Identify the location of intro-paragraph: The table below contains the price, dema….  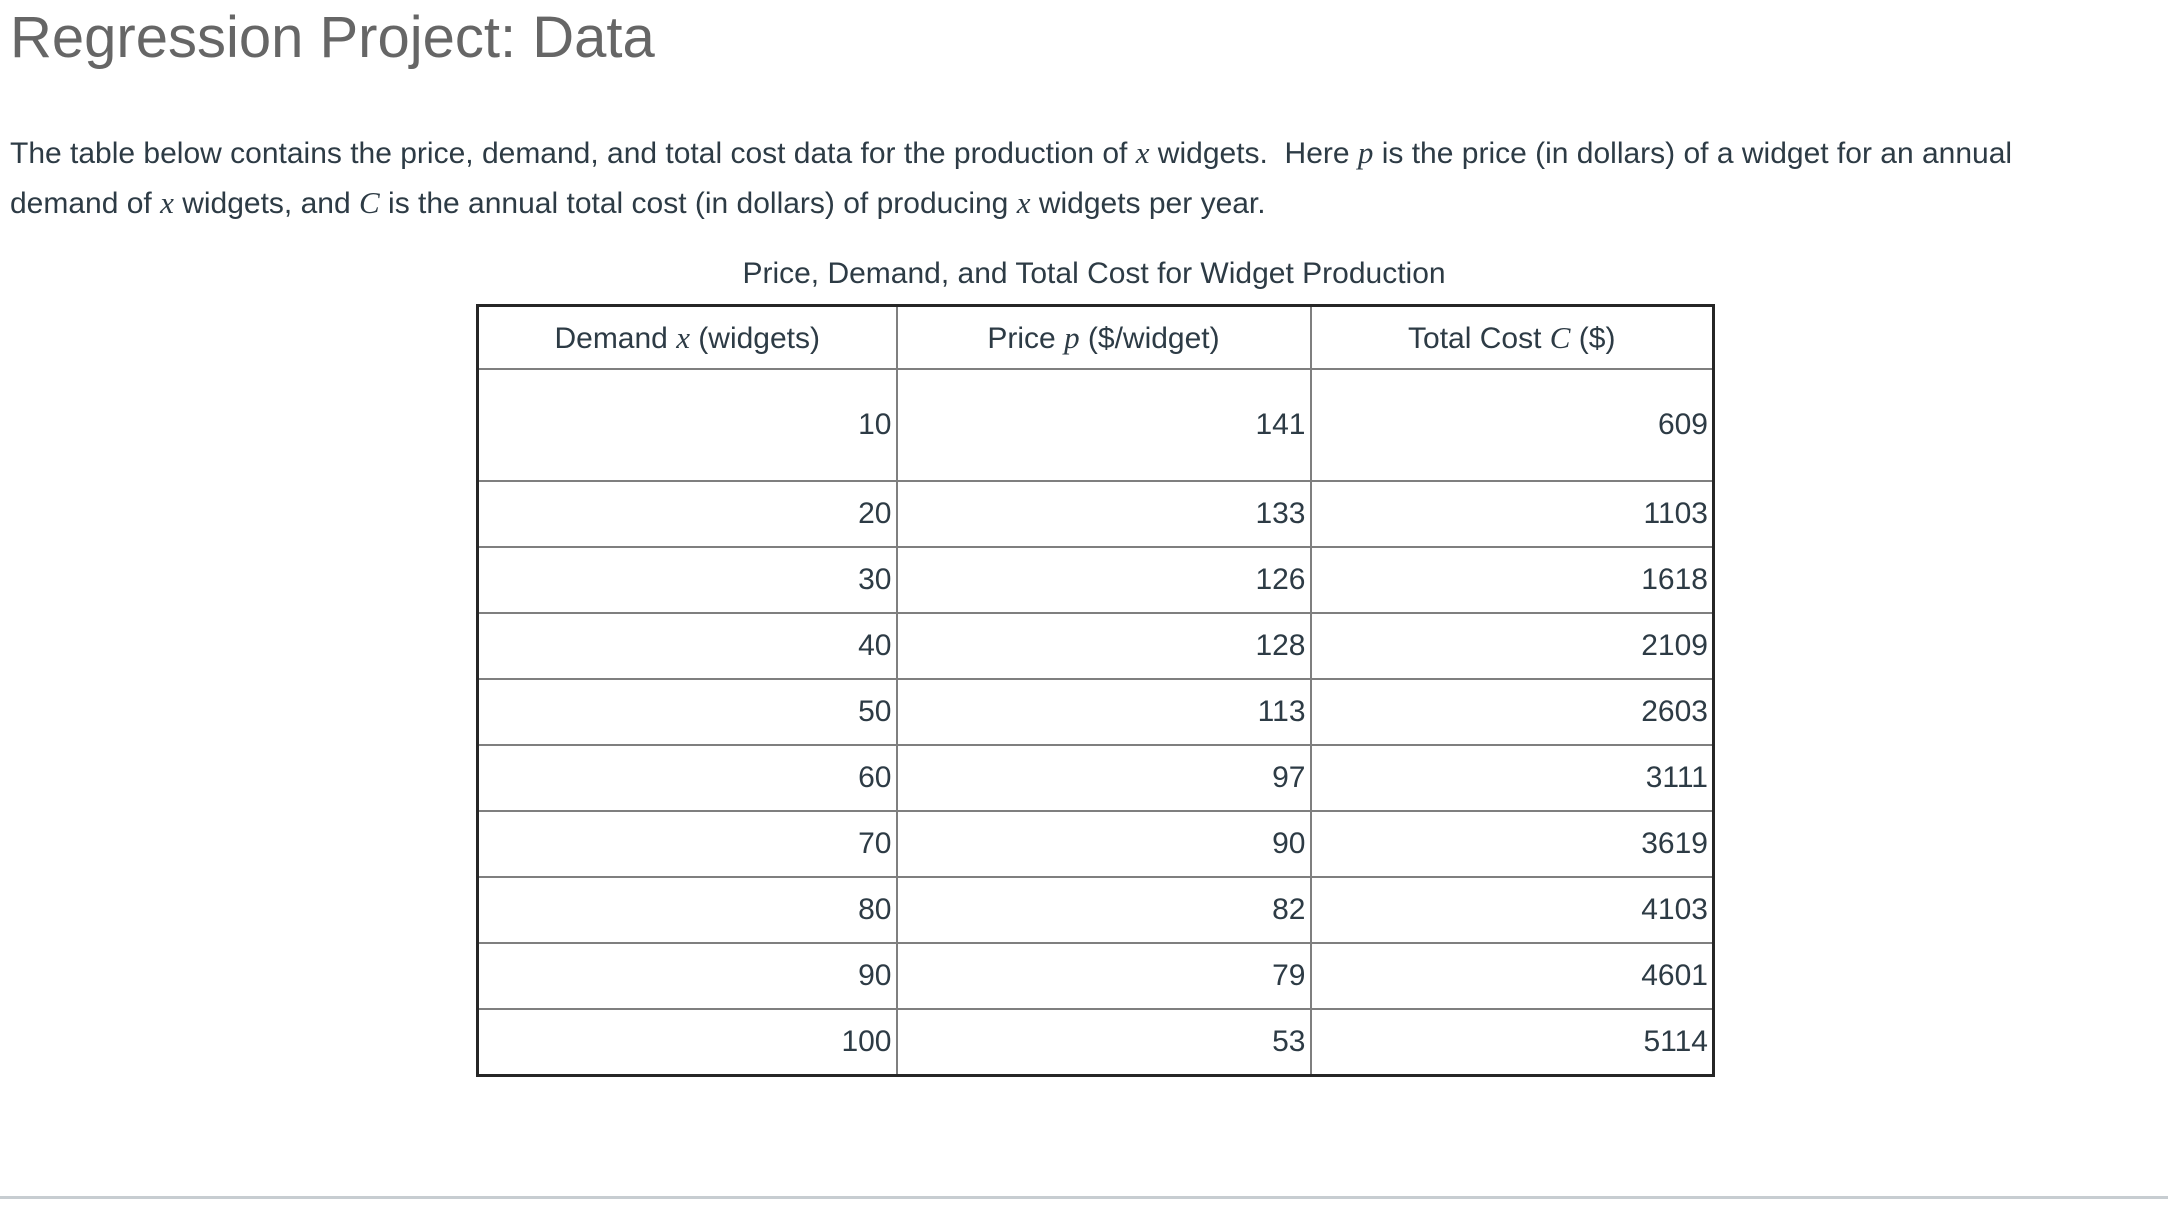
(1065, 178).